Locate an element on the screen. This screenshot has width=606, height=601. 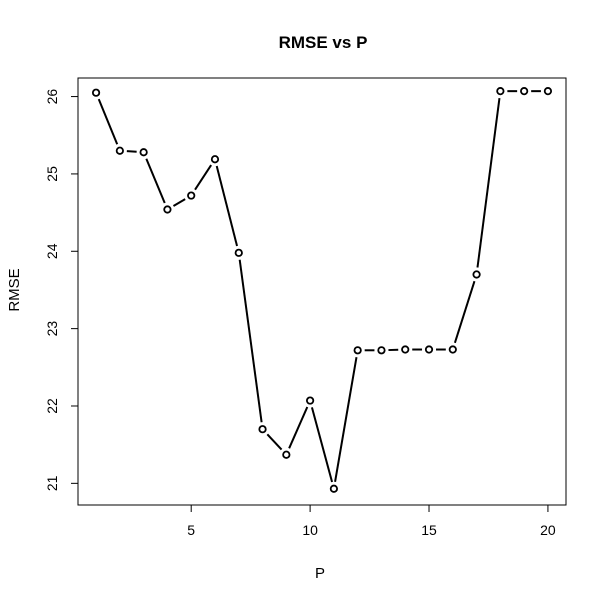
y-tick-label: 23 is located at coordinates (52, 329).